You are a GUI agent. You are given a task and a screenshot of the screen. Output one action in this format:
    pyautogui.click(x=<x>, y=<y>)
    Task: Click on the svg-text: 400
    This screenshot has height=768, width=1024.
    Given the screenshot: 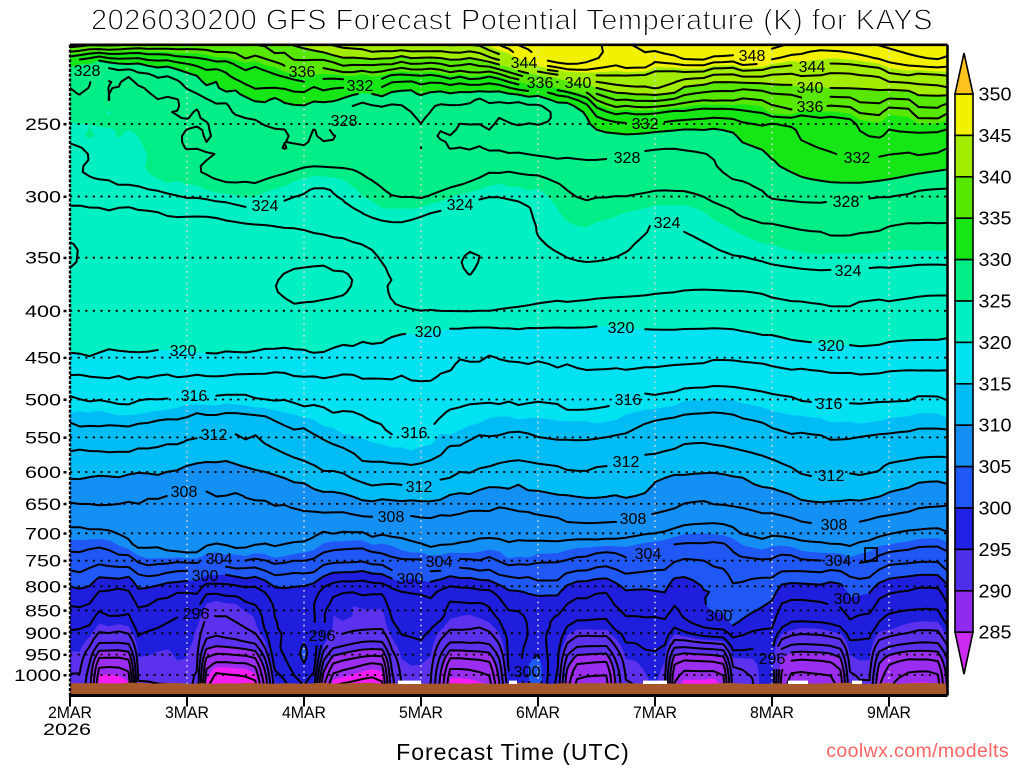 What is the action you would take?
    pyautogui.click(x=43, y=311)
    